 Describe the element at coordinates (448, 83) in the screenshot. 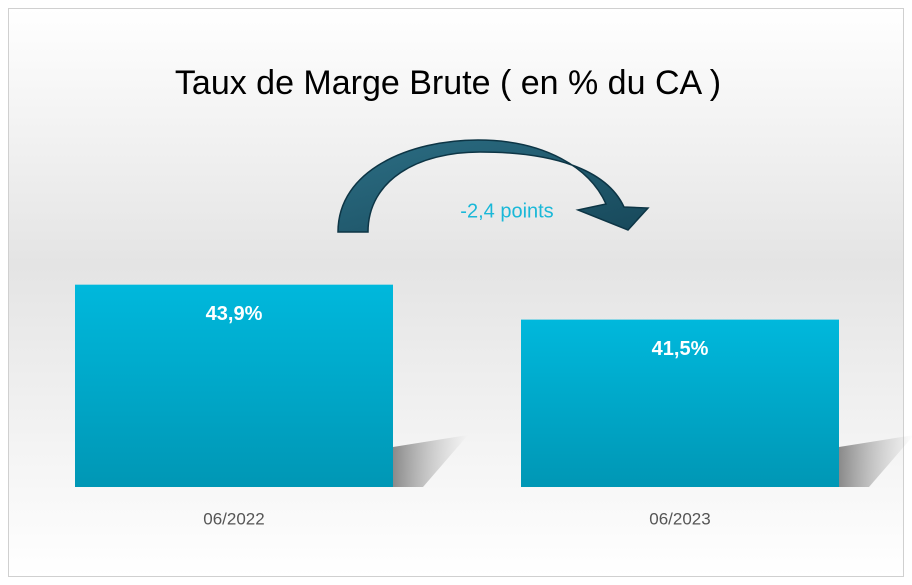

I see `chart-title: Taux de Marge Brute ( en % du CA )` at that location.